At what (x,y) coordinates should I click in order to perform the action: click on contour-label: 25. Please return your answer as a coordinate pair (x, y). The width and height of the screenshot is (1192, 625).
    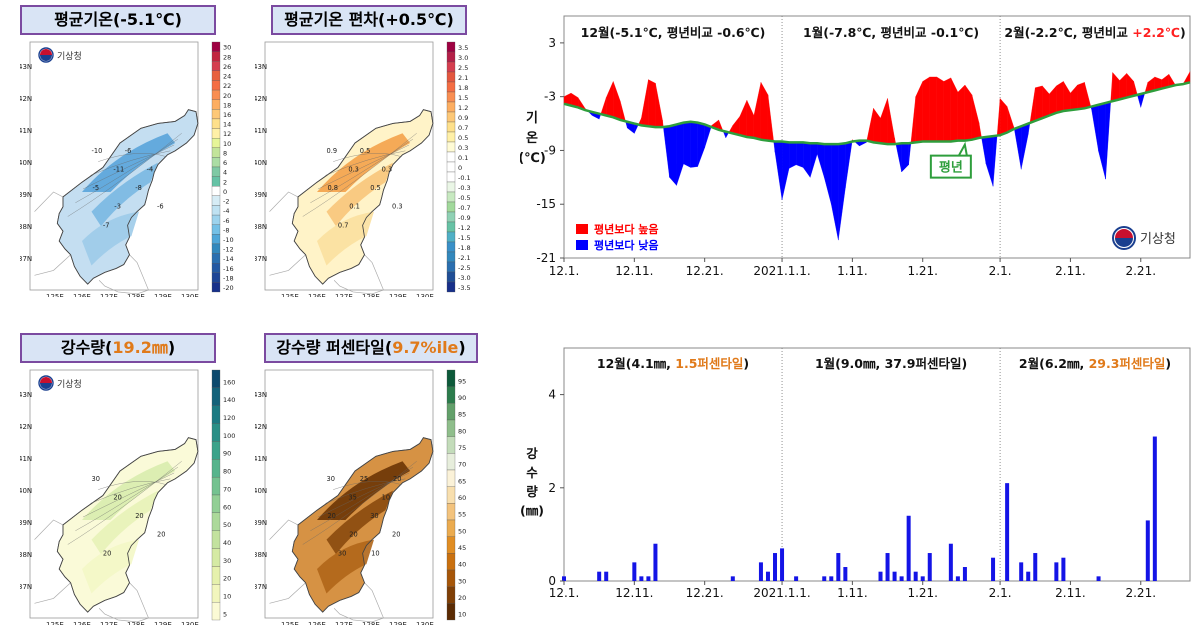
    Looking at the image, I should click on (364, 479).